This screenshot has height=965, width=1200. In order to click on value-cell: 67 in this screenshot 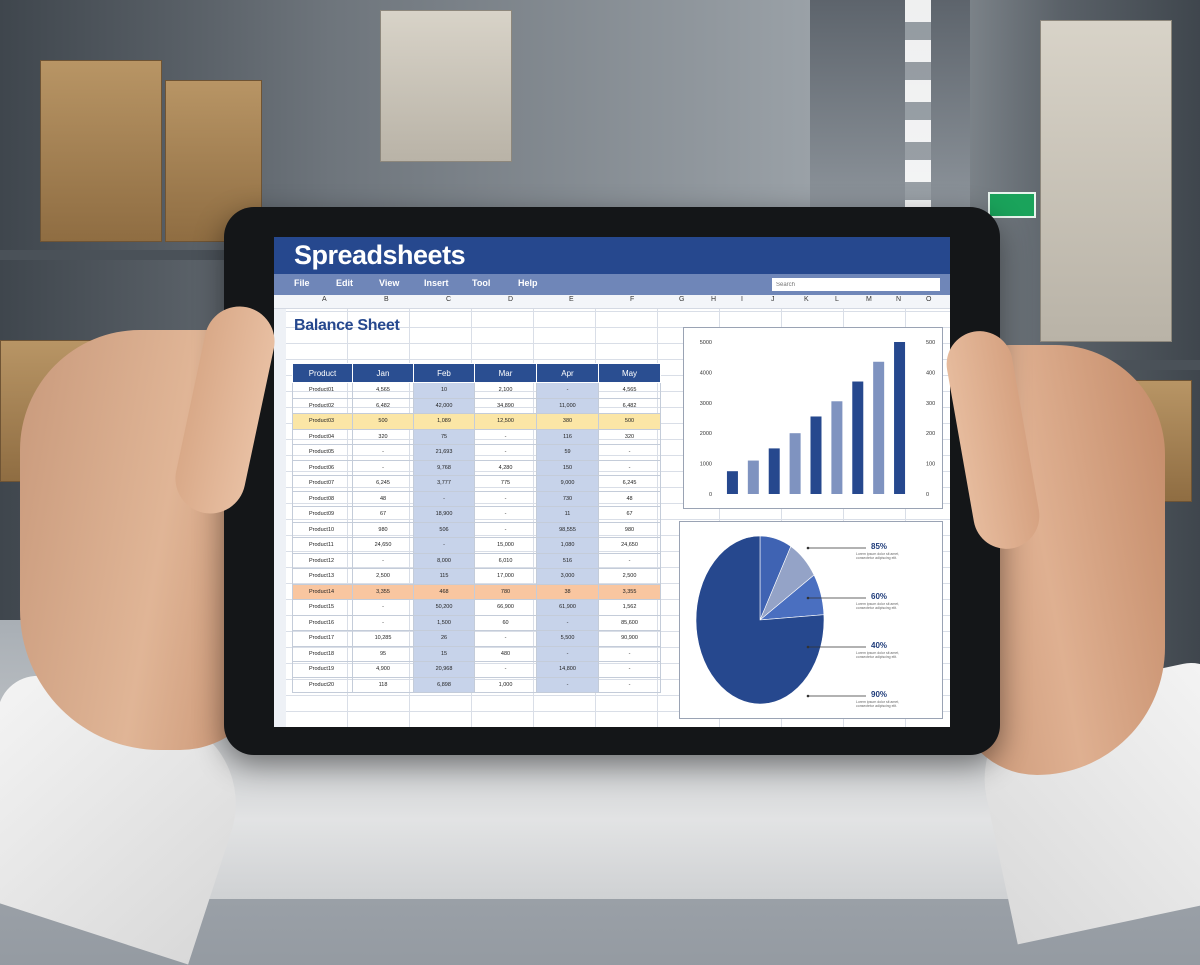, I will do `click(383, 514)`.